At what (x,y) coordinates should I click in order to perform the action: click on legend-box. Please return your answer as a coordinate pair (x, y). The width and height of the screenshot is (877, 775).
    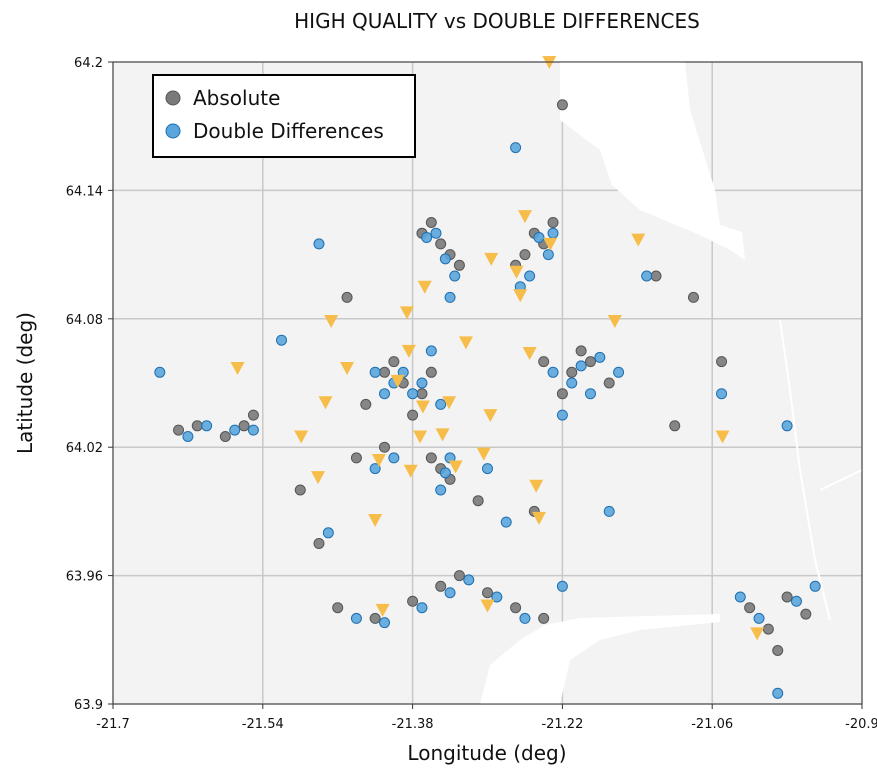
    Looking at the image, I should click on (284, 116).